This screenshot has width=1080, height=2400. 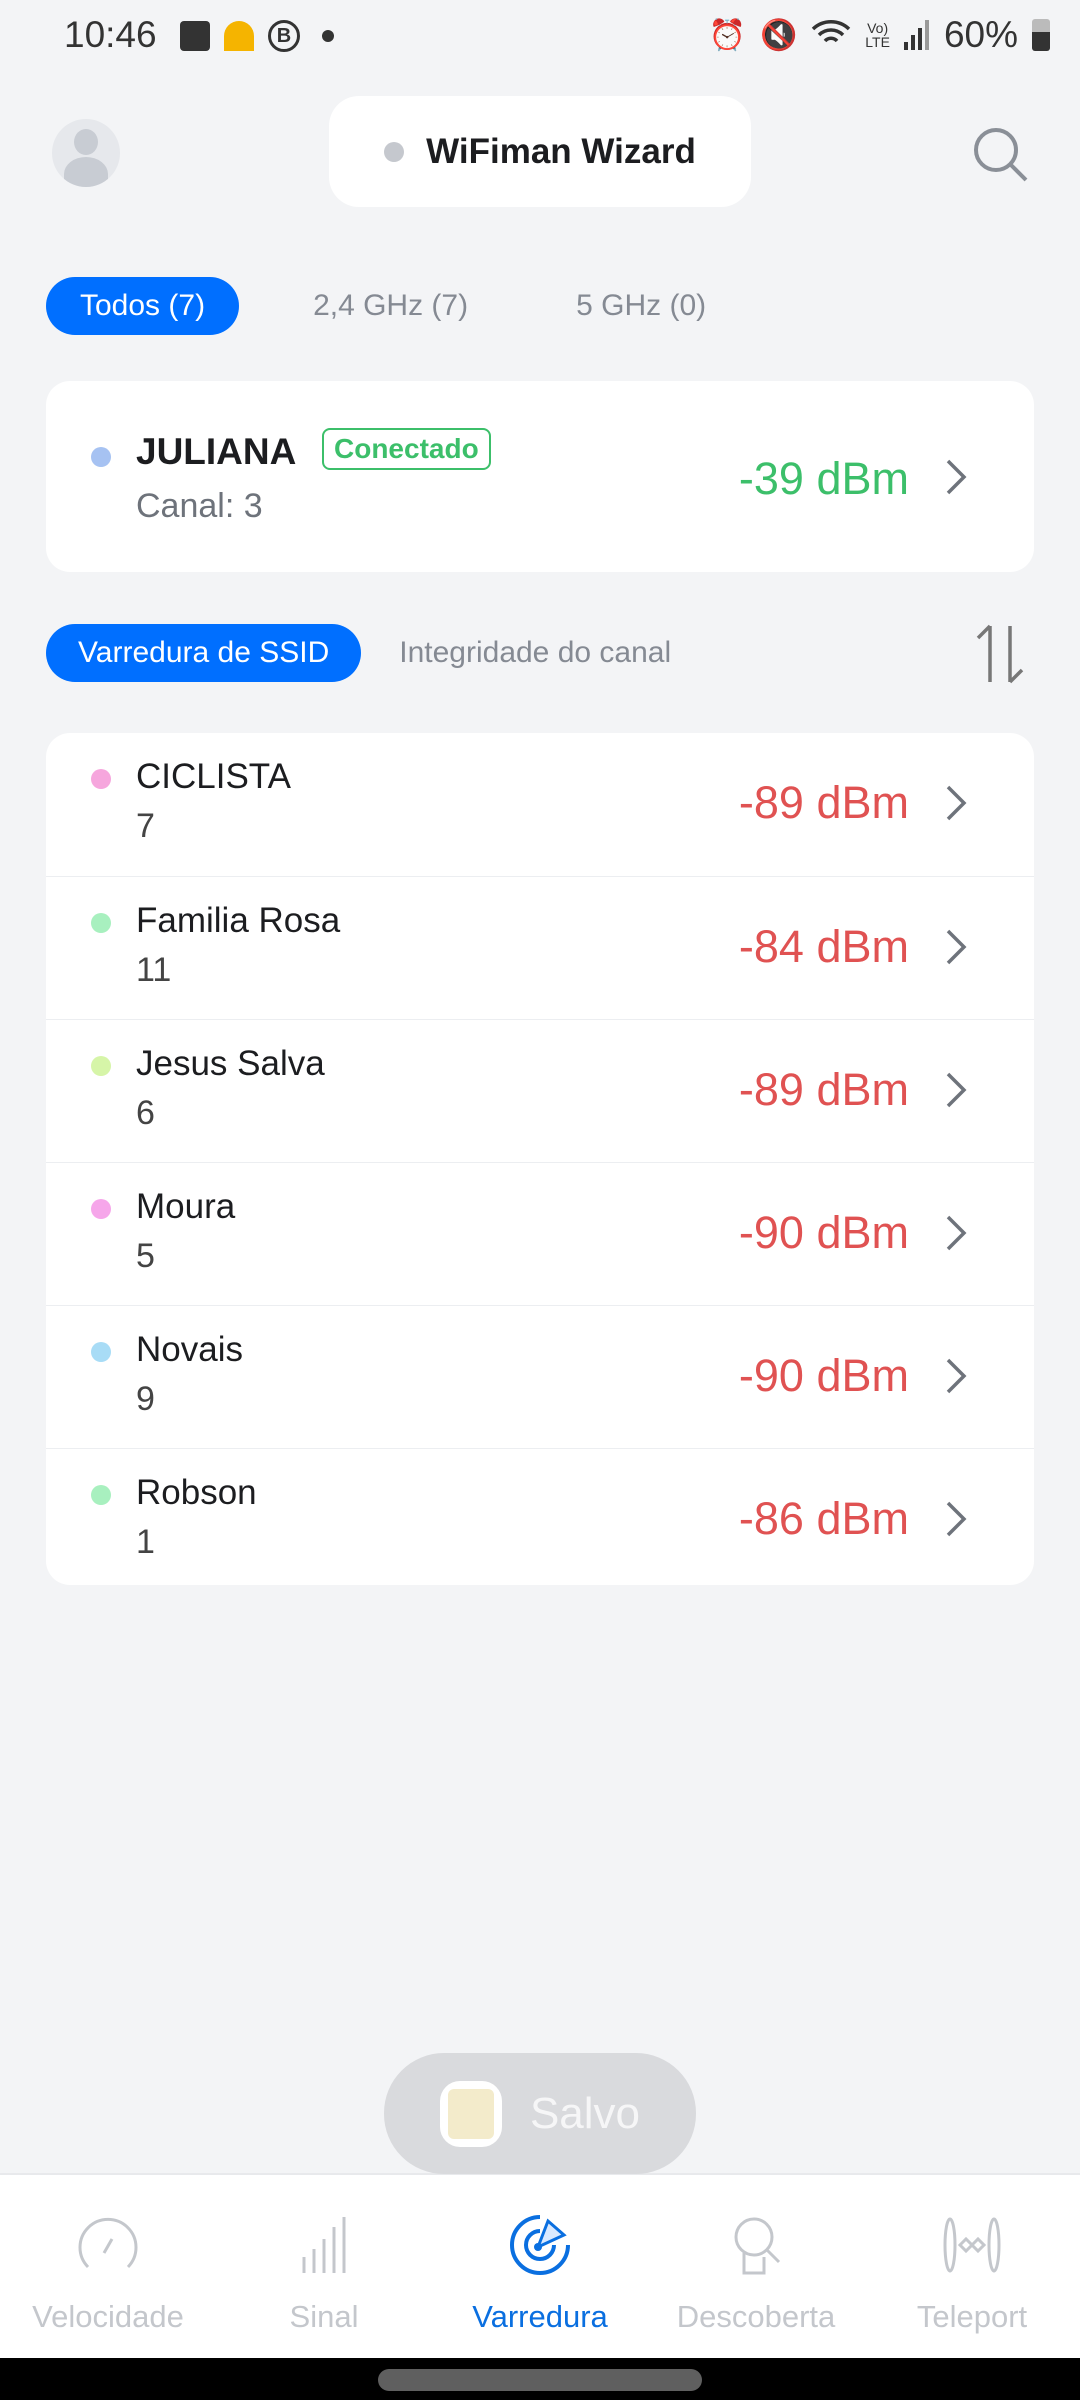 I want to click on nav-velocidade: Velocidade, so click(x=108, y=2266).